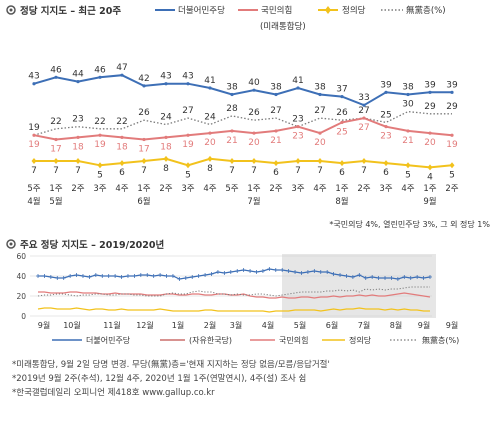  What do you see at coordinates (429, 201) in the screenshot?
I see `x-tick-label-month: 9월` at bounding box center [429, 201].